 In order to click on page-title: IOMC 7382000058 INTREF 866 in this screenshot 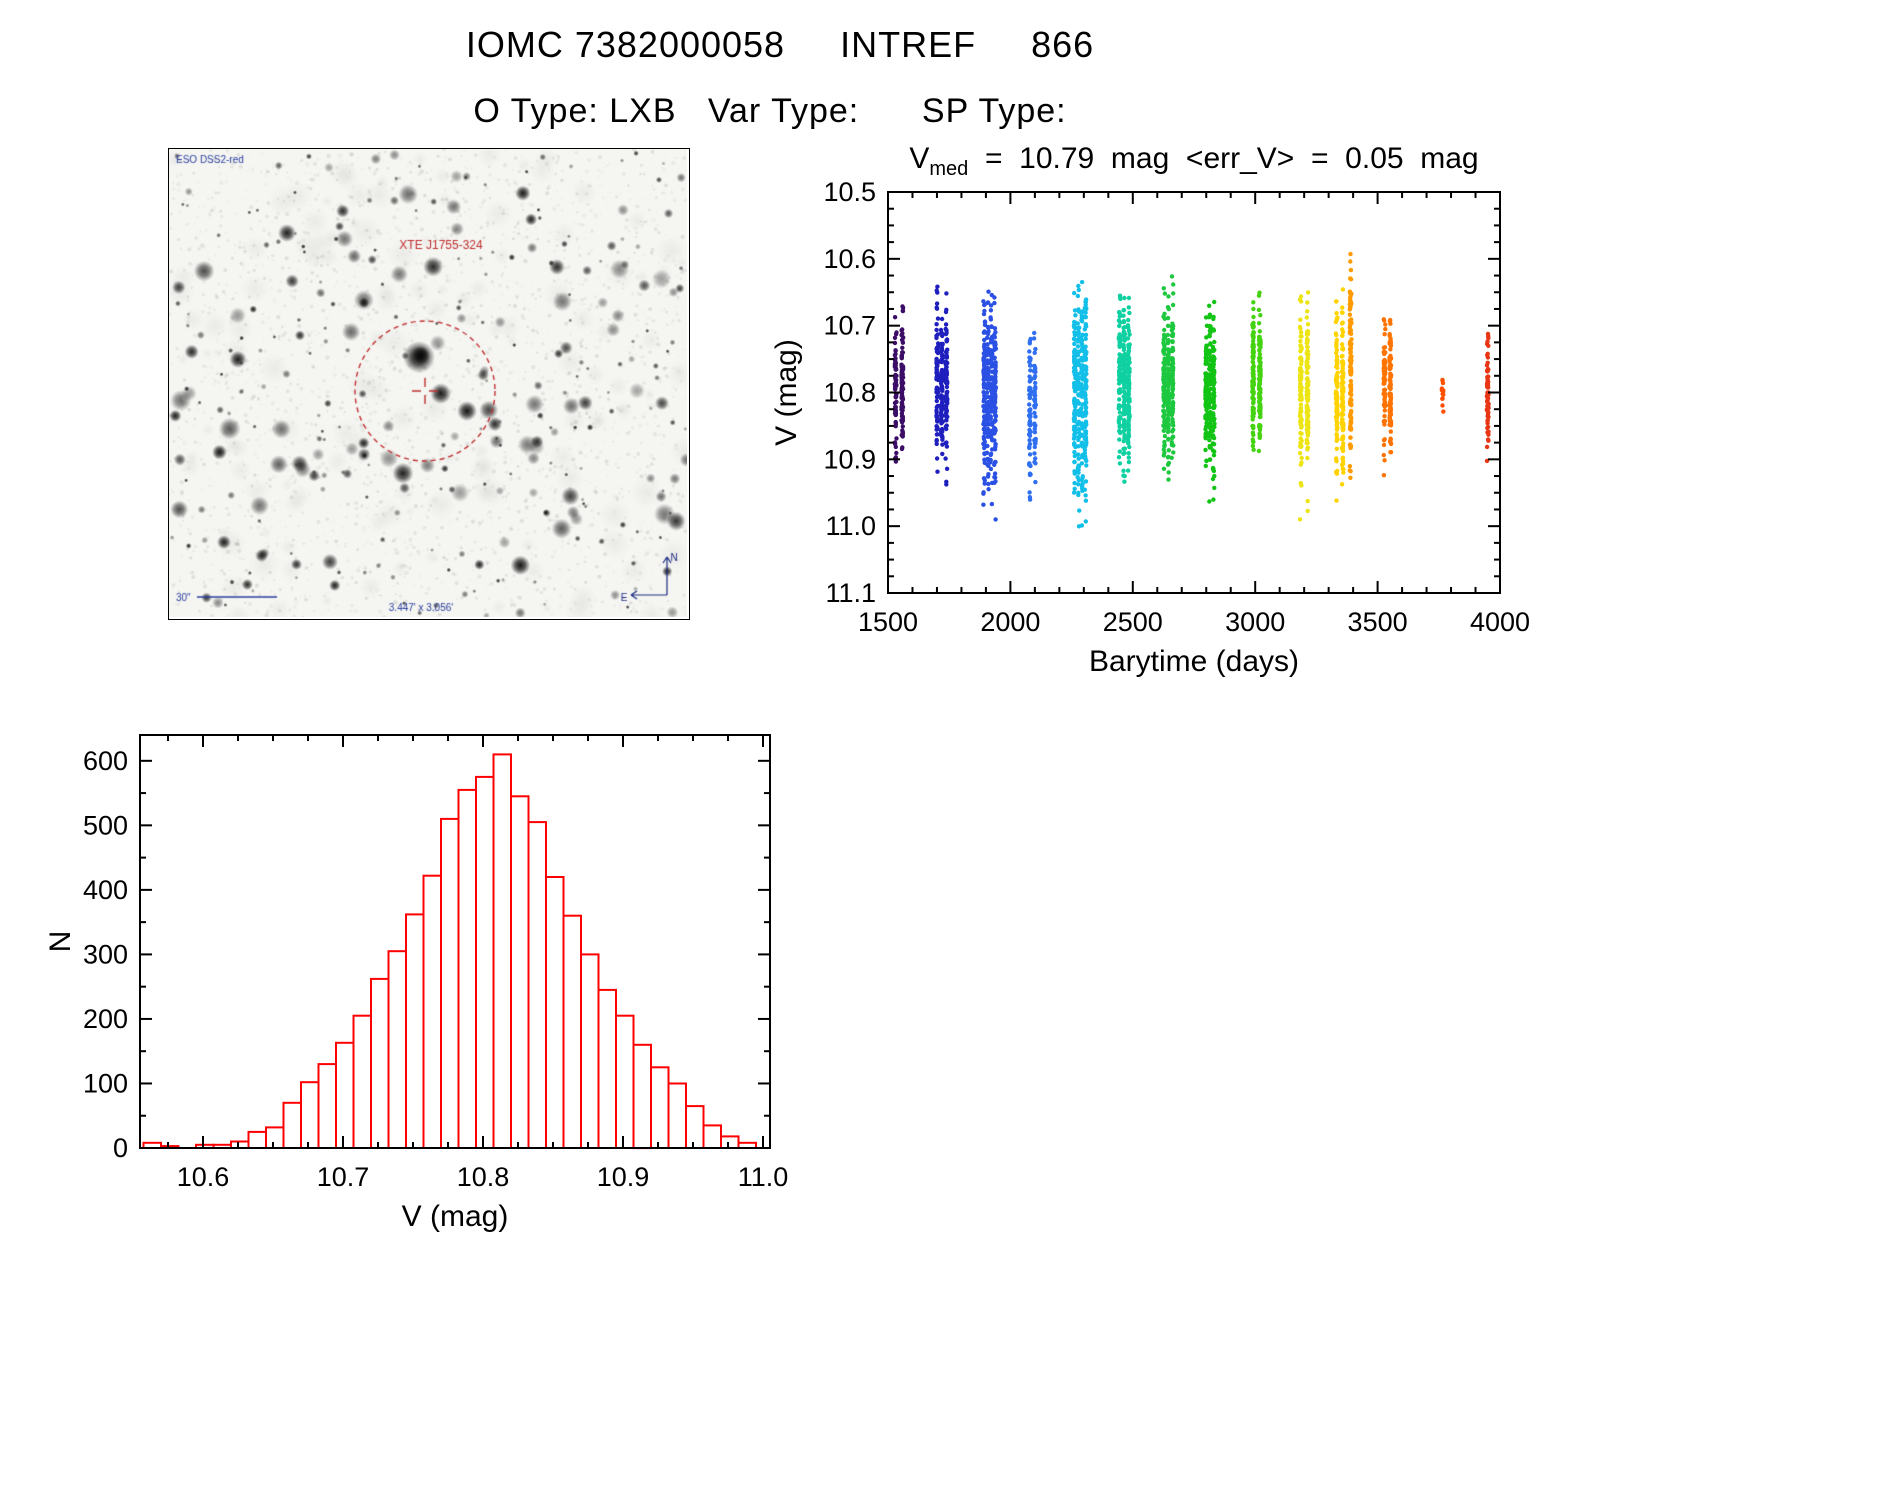, I will do `click(780, 44)`.